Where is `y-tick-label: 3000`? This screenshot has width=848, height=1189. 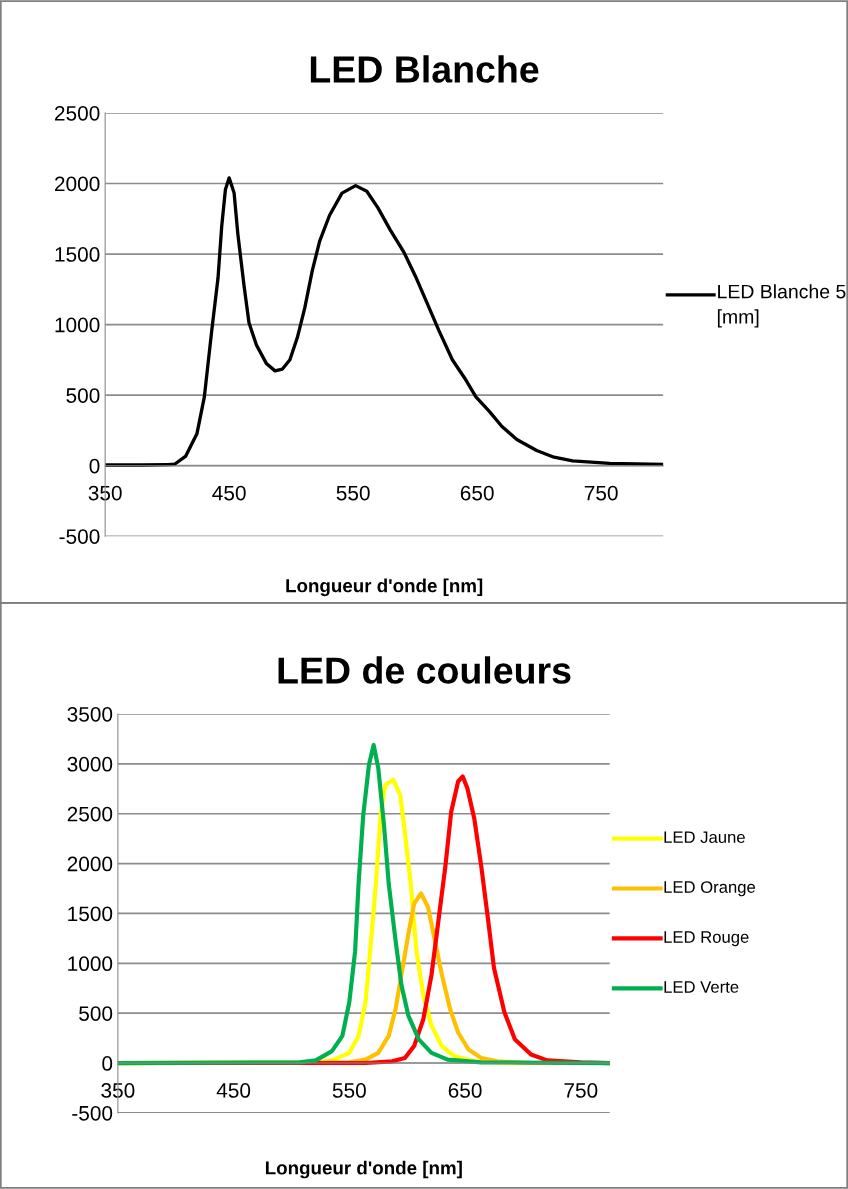 y-tick-label: 3000 is located at coordinates (90, 764).